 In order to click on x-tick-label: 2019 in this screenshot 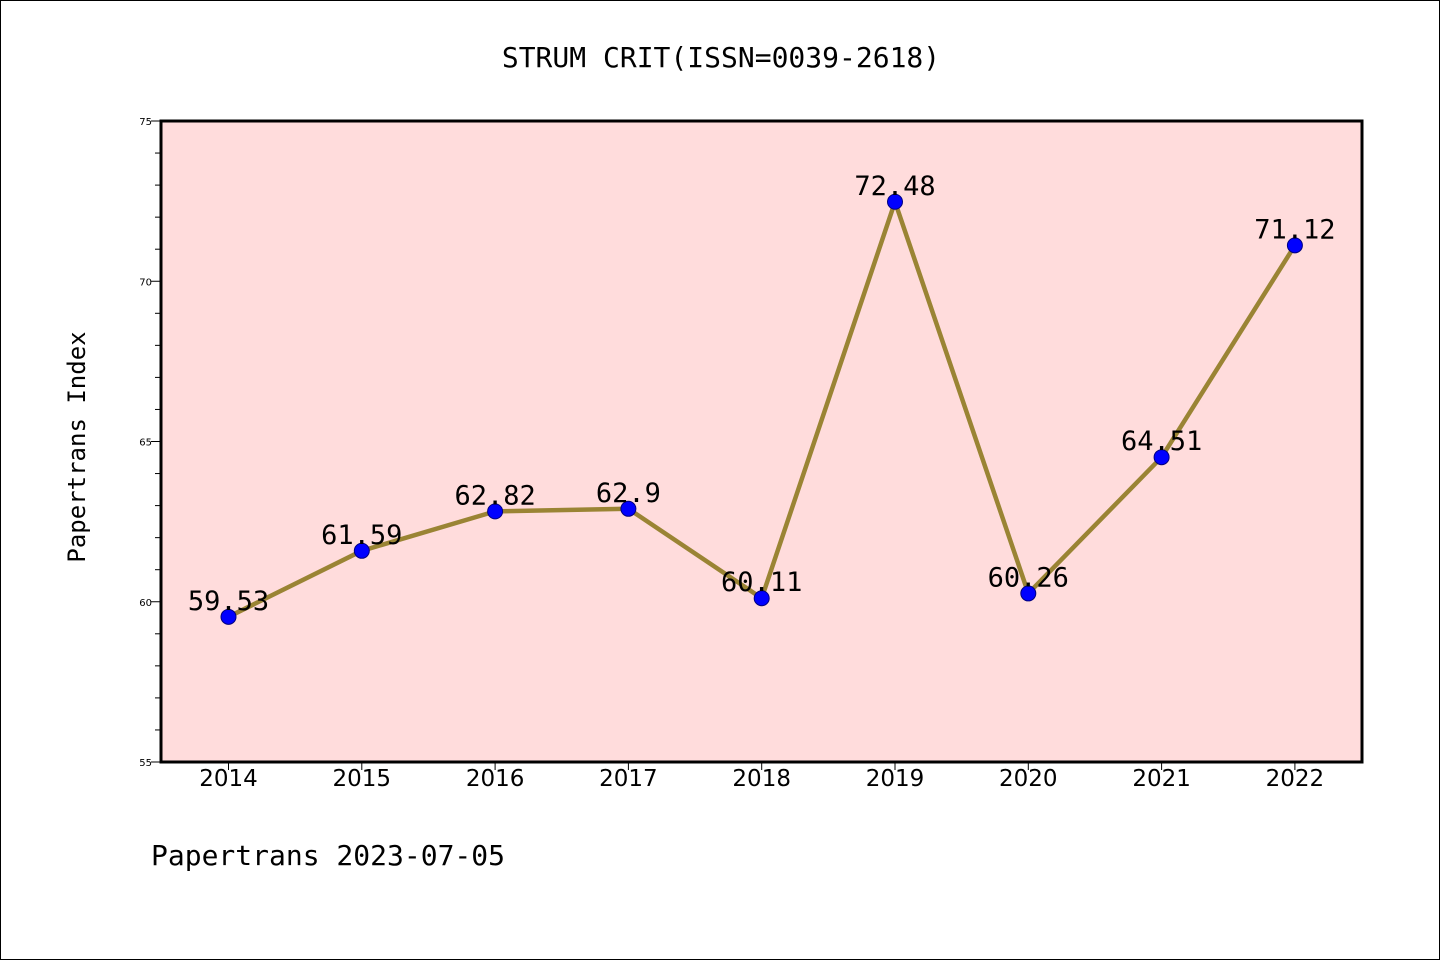, I will do `click(895, 779)`.